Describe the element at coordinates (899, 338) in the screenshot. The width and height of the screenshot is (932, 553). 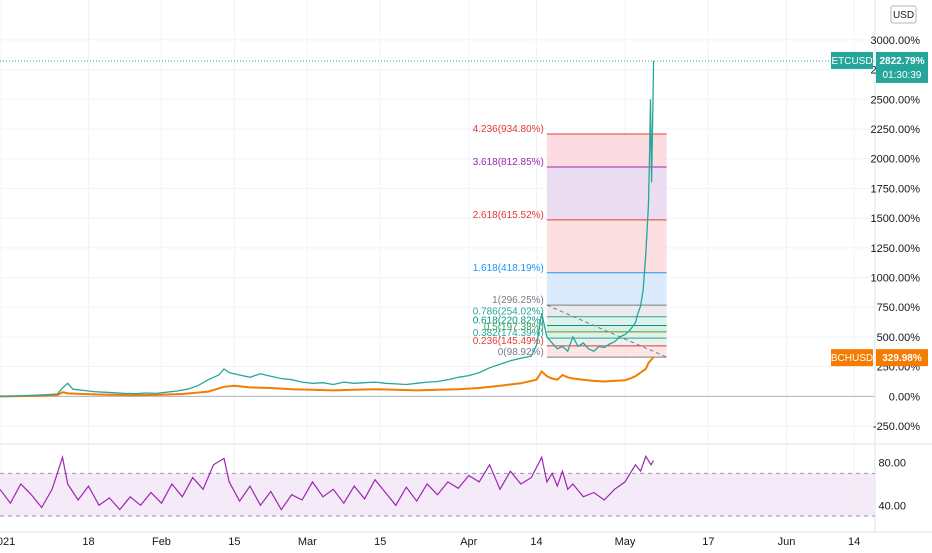
I see `price-tick-label: 500.00%` at that location.